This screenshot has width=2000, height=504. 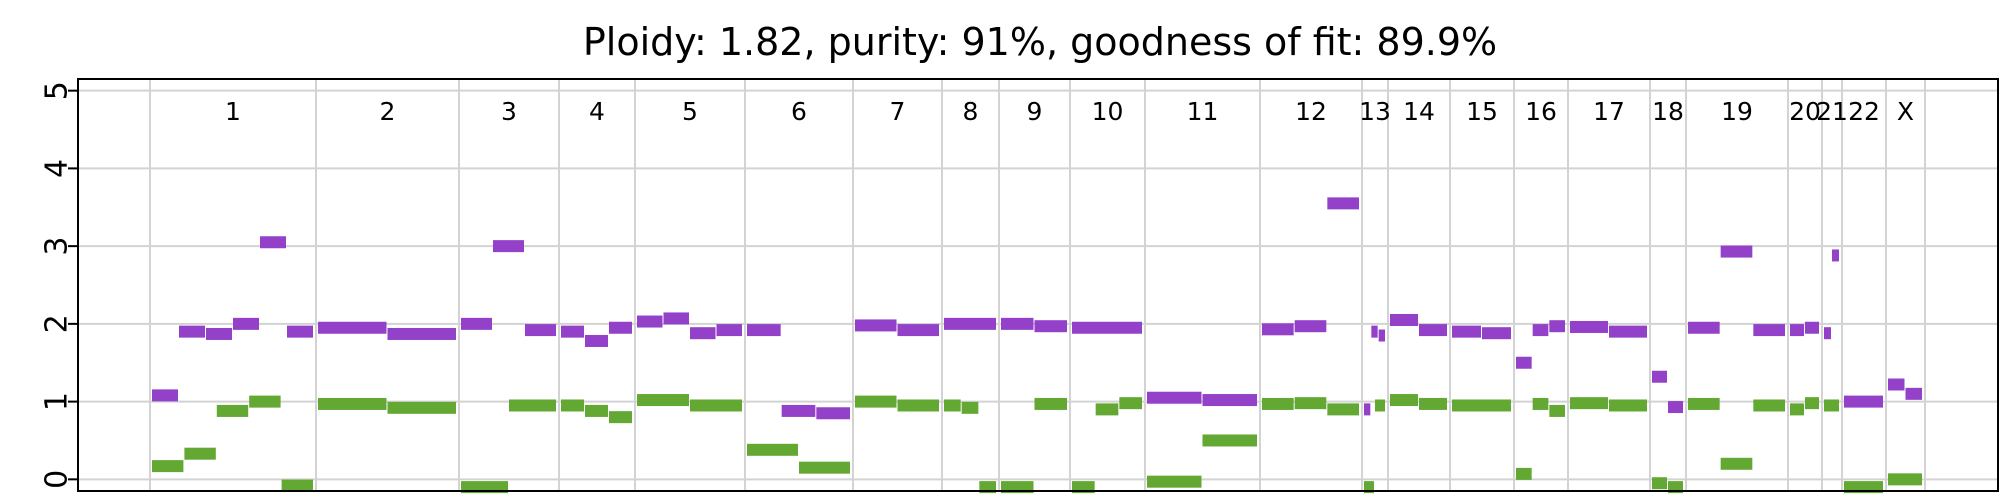 I want to click on y-tick-label: 4, so click(x=57, y=168).